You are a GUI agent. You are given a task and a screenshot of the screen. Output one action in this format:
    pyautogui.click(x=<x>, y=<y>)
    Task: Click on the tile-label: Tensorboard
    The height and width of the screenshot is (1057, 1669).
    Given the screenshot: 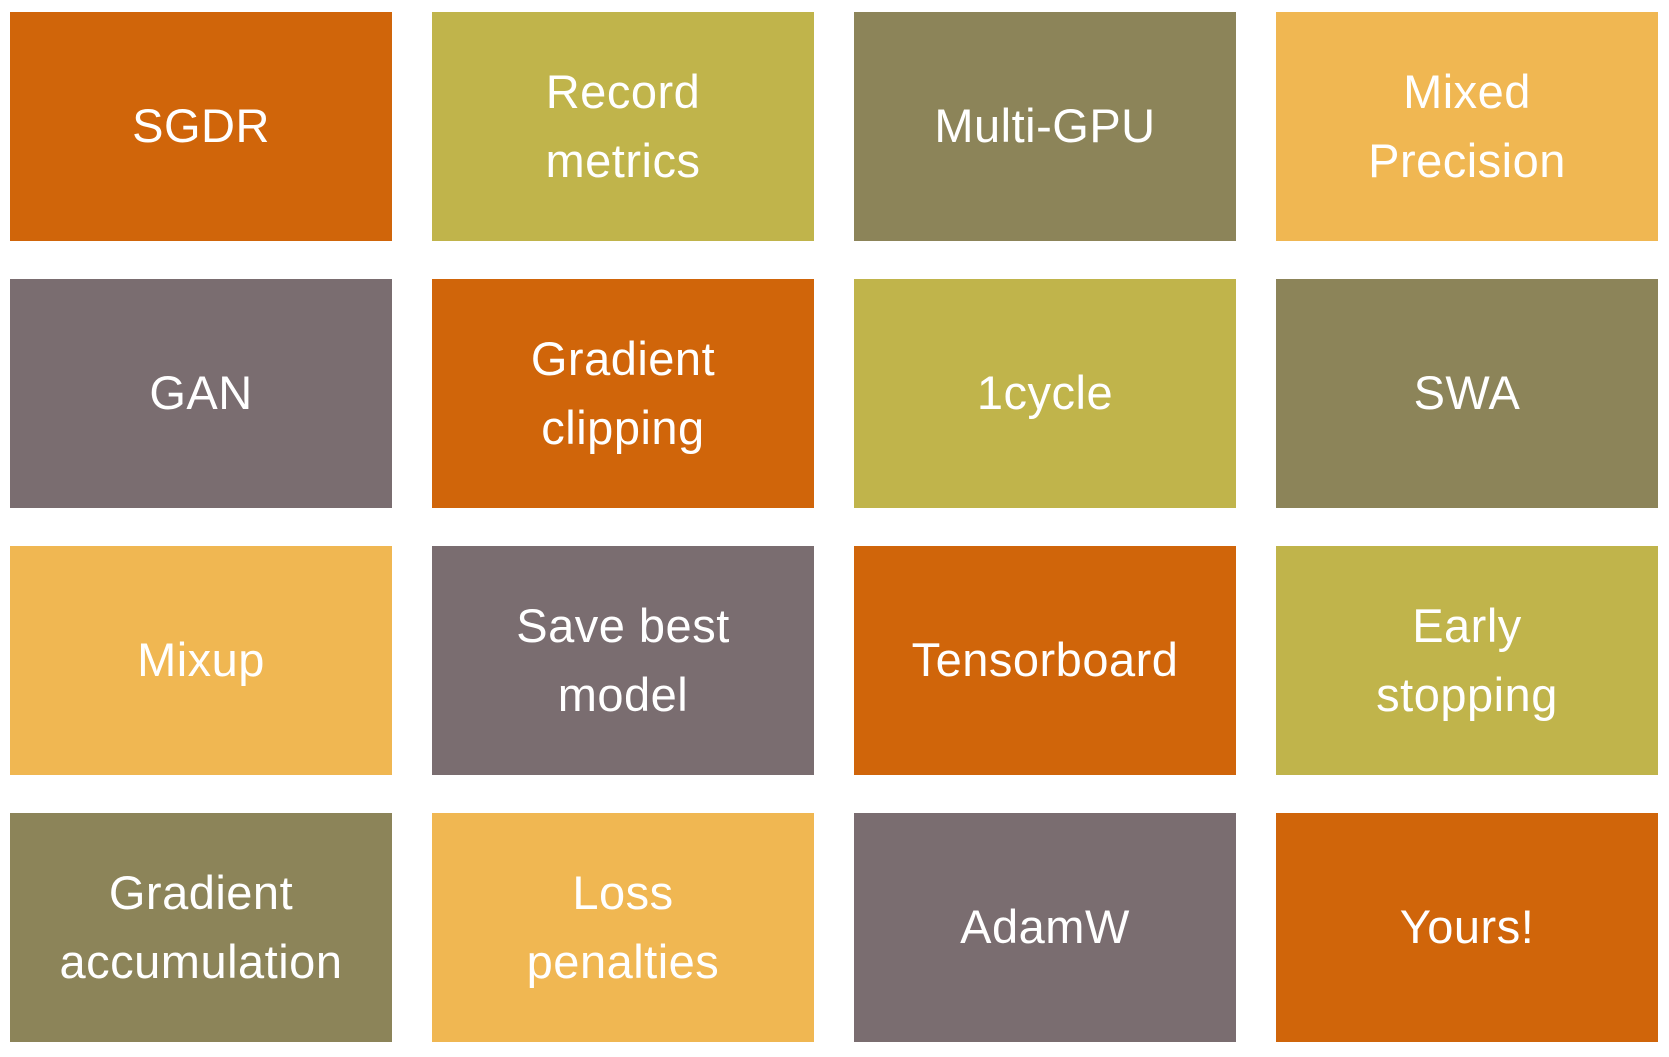 What is the action you would take?
    pyautogui.click(x=1045, y=660)
    